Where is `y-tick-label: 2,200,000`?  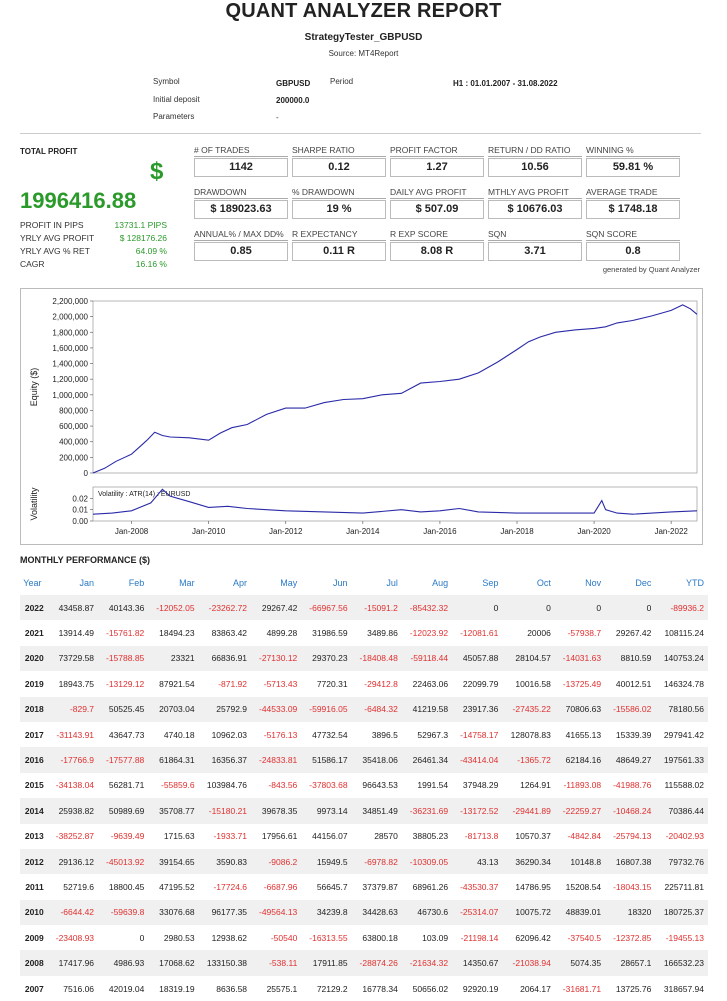
y-tick-label: 2,200,000 is located at coordinates (70, 301).